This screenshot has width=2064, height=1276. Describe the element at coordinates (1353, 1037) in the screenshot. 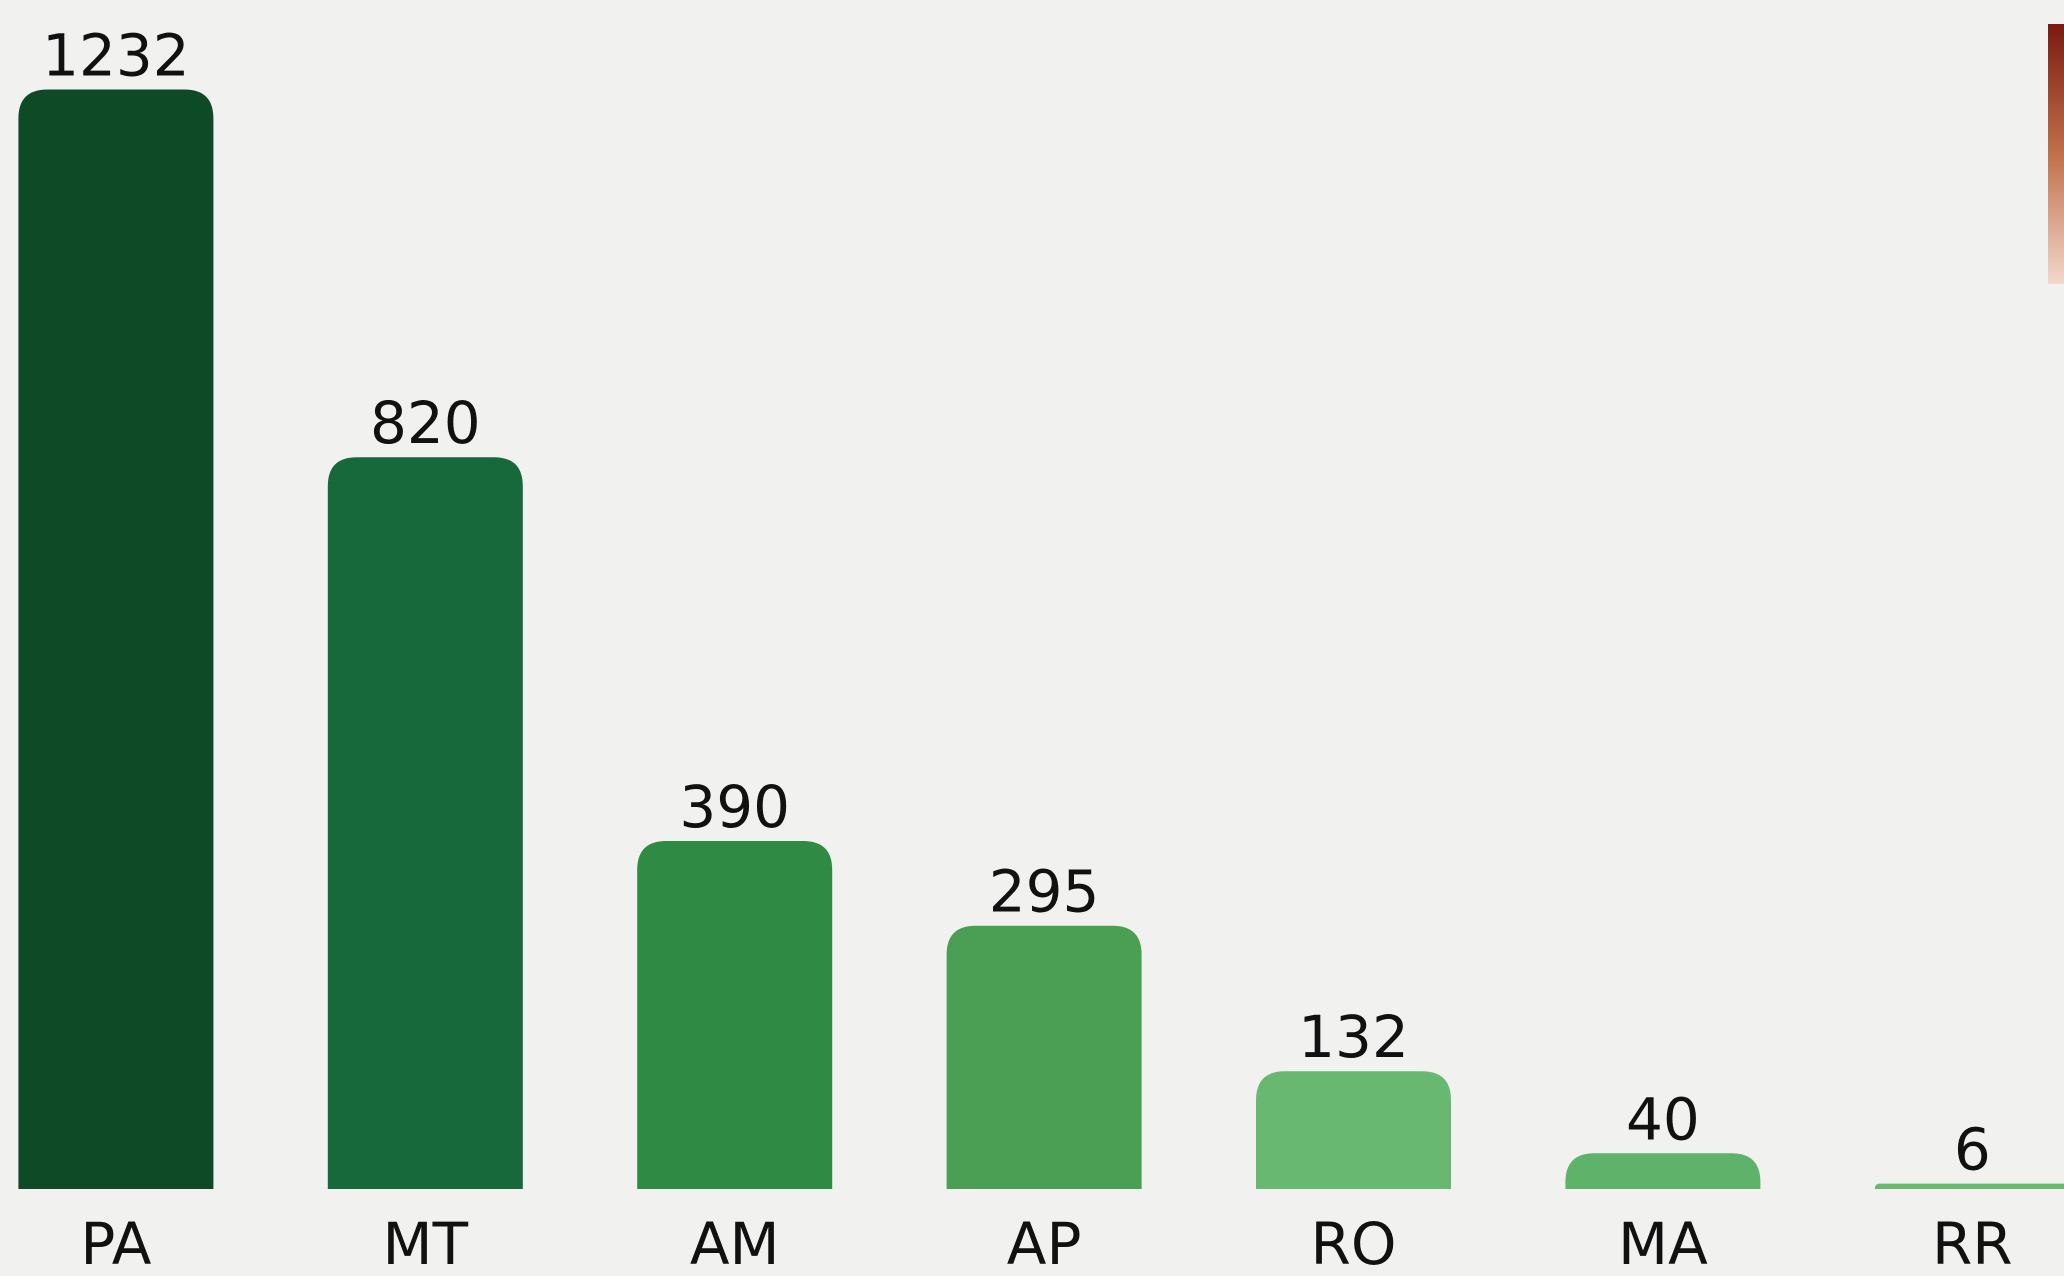

I see `value-label: 132` at that location.